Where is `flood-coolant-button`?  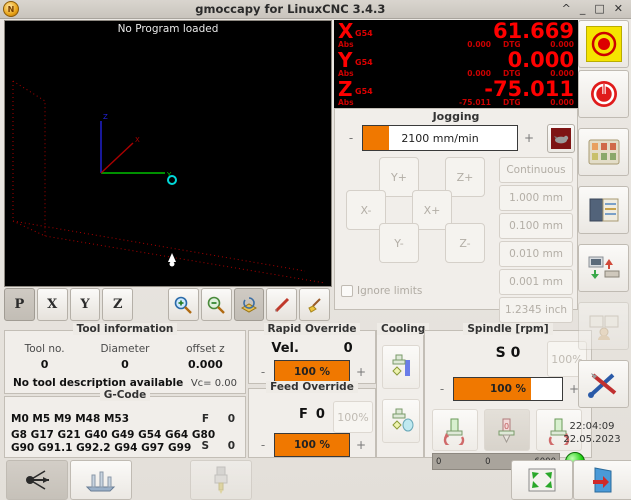
flood-coolant-button is located at coordinates (401, 367).